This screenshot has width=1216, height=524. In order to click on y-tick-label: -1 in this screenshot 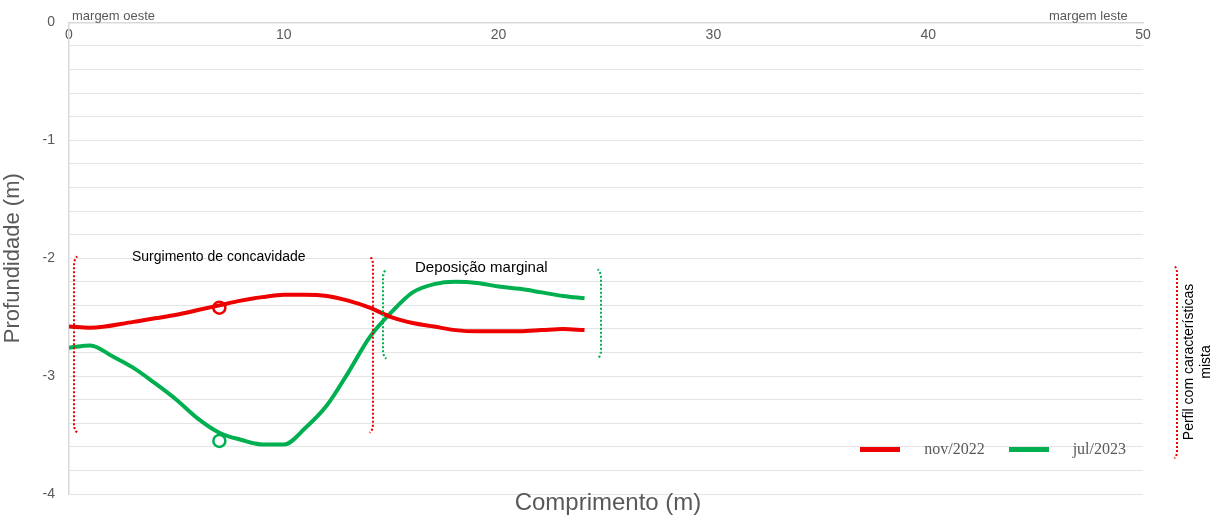, I will do `click(49, 139)`.